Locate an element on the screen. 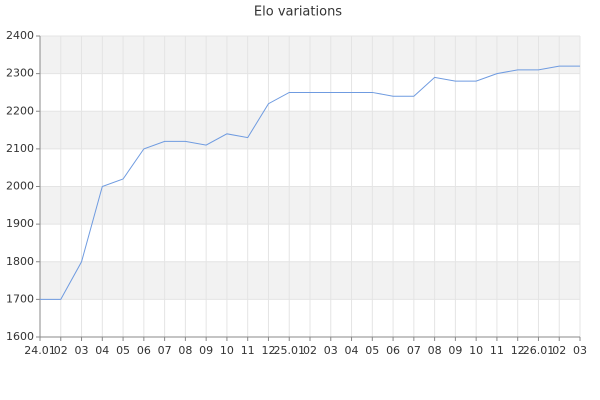 The width and height of the screenshot is (600, 400). x-tick-label: 24.01 is located at coordinates (40, 350).